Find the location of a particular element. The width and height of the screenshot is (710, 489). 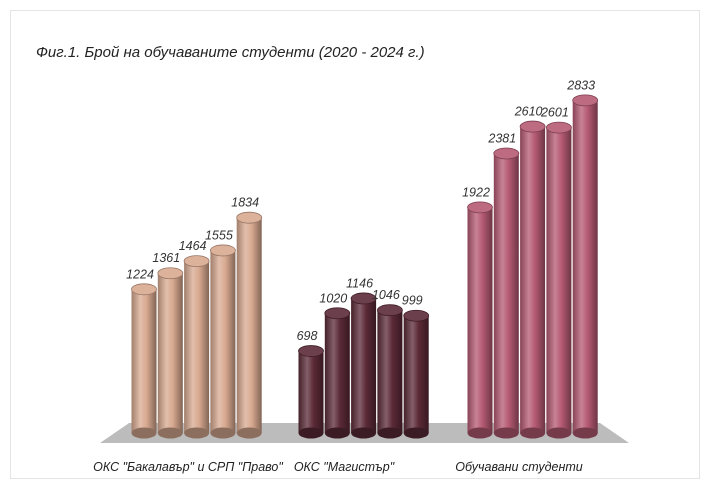

bar-value-label: 2833 is located at coordinates (580, 85).